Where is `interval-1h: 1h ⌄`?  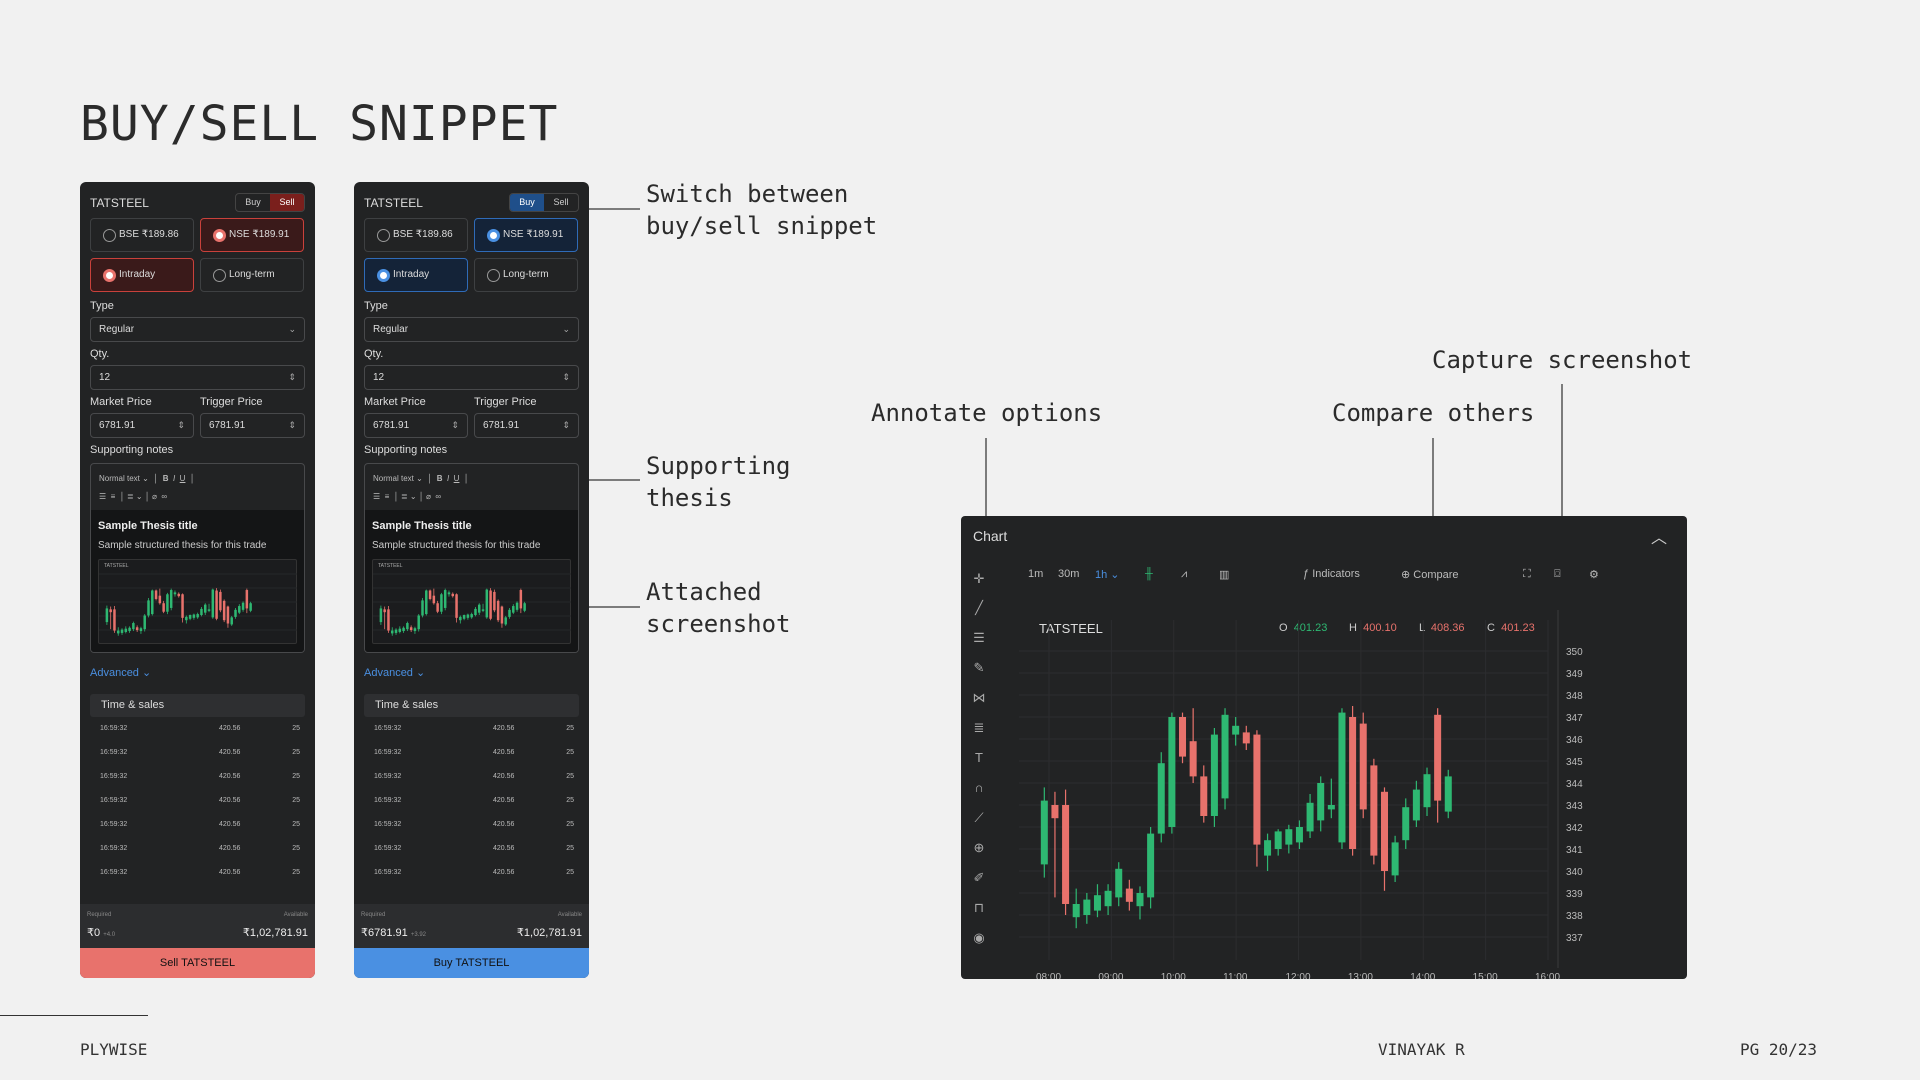 interval-1h: 1h ⌄ is located at coordinates (1107, 575).